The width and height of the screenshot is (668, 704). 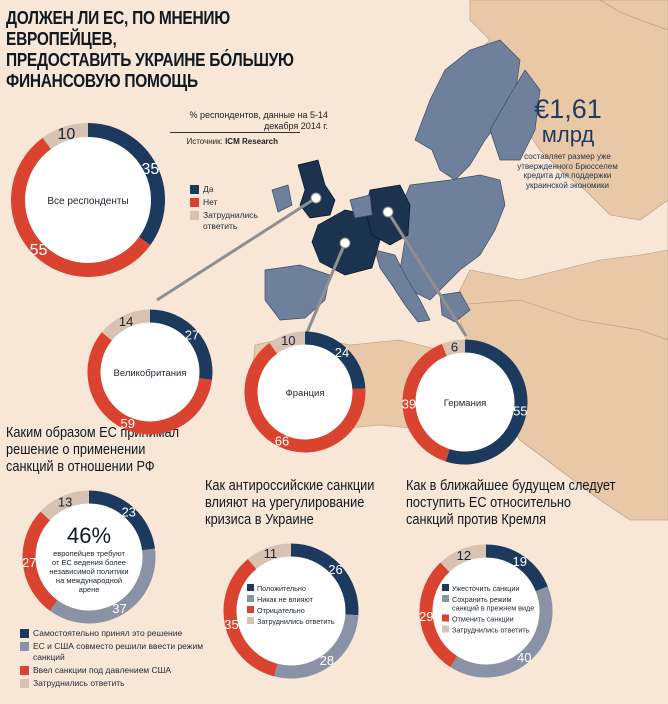 I want to click on legend-label: Отменить санкции, so click(x=483, y=619).